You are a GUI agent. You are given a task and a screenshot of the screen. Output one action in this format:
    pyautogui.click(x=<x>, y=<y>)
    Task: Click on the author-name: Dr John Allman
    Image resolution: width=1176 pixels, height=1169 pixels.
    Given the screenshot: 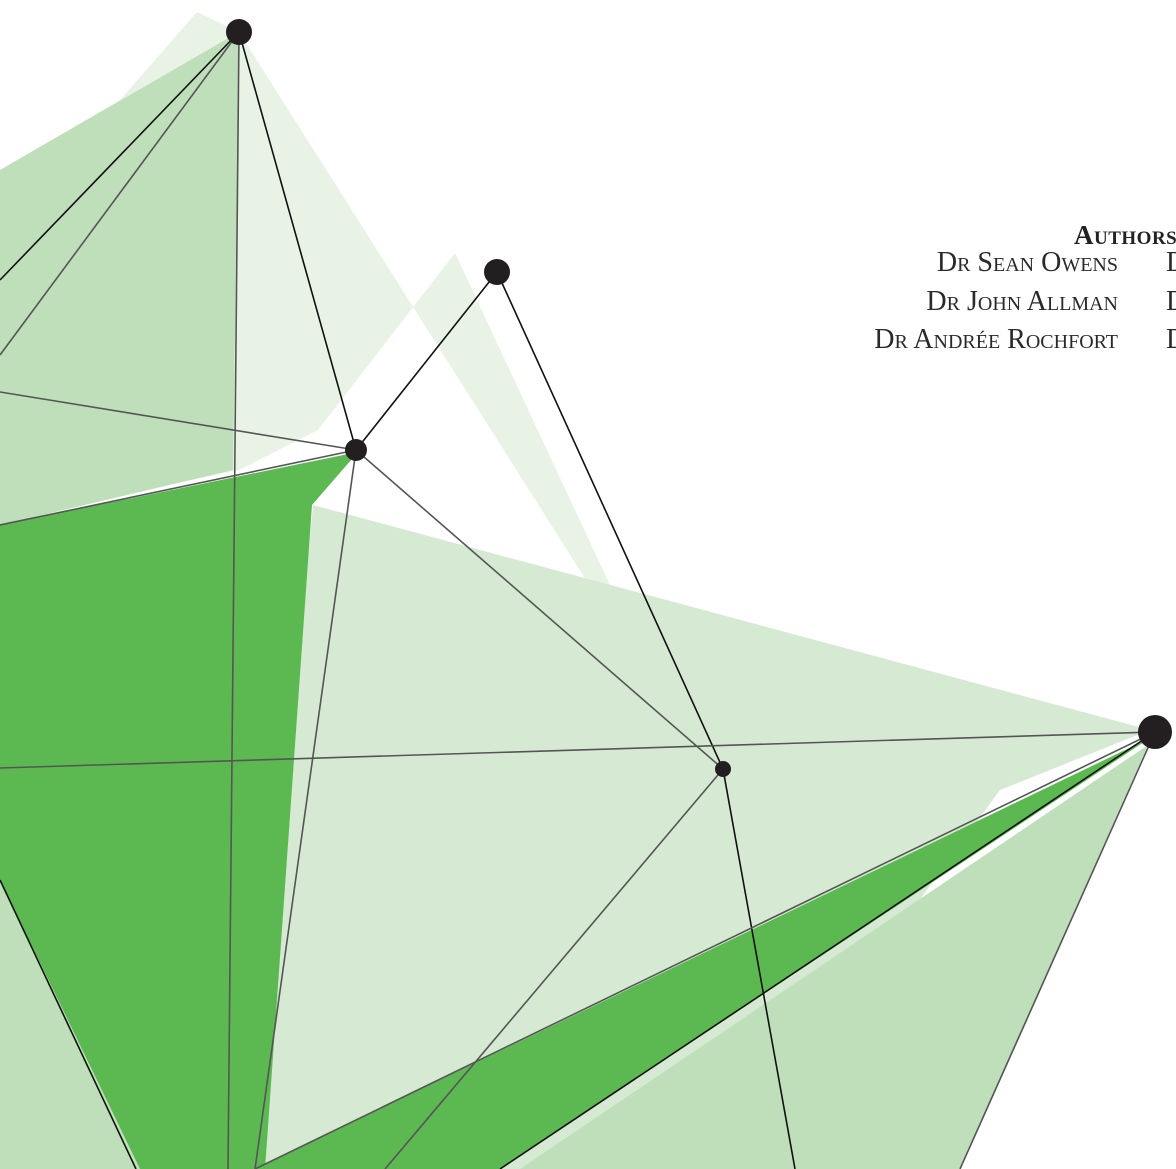 What is the action you would take?
    pyautogui.click(x=1022, y=301)
    